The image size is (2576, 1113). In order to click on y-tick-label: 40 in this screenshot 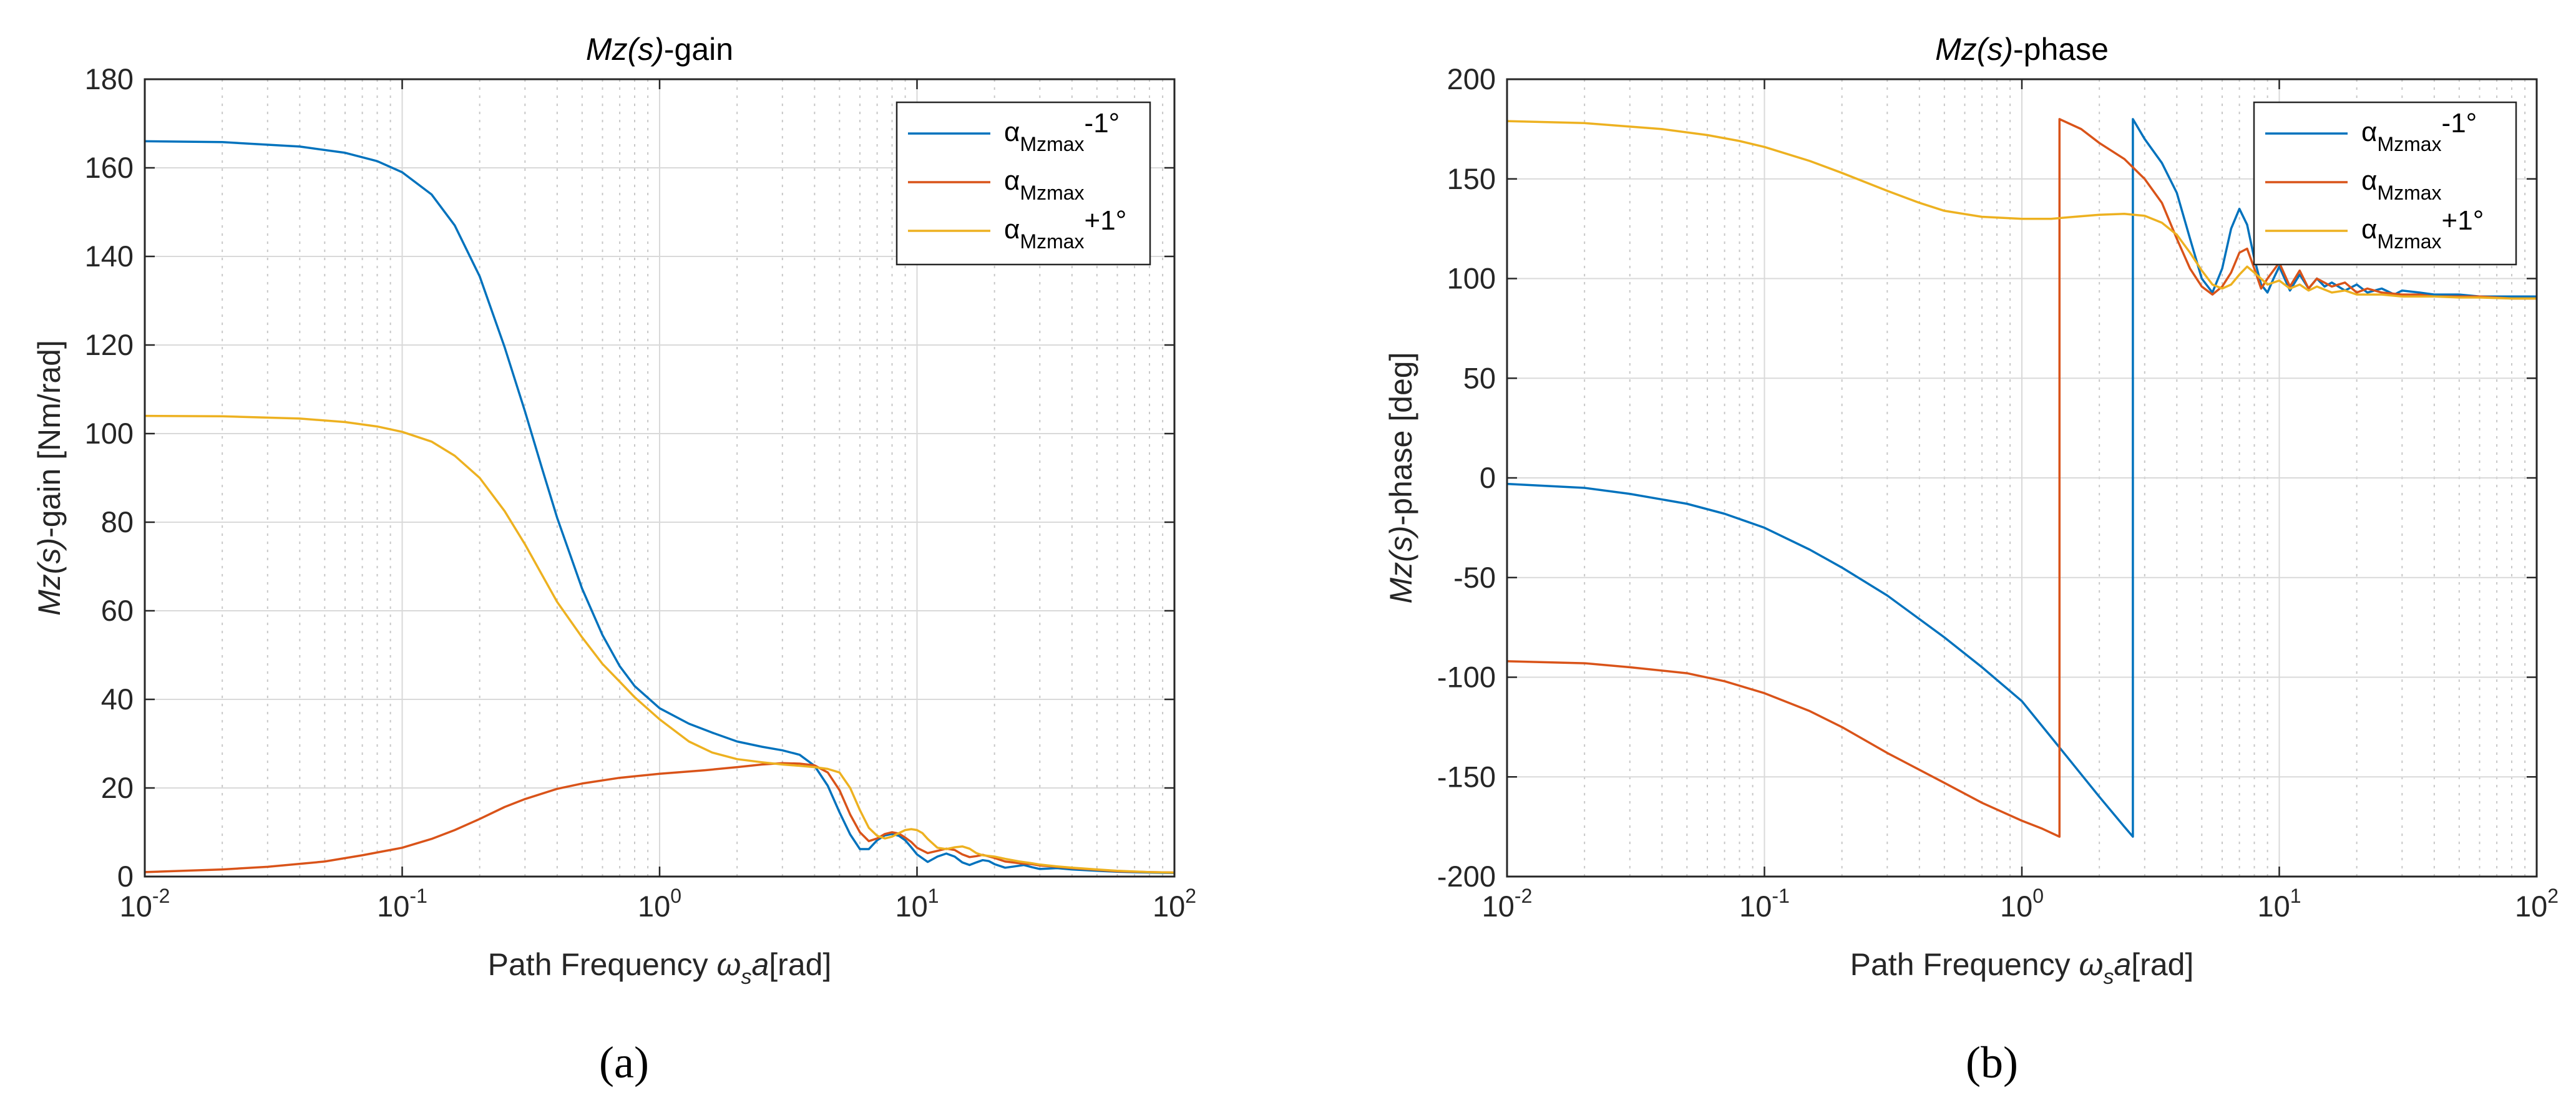, I will do `click(117, 699)`.